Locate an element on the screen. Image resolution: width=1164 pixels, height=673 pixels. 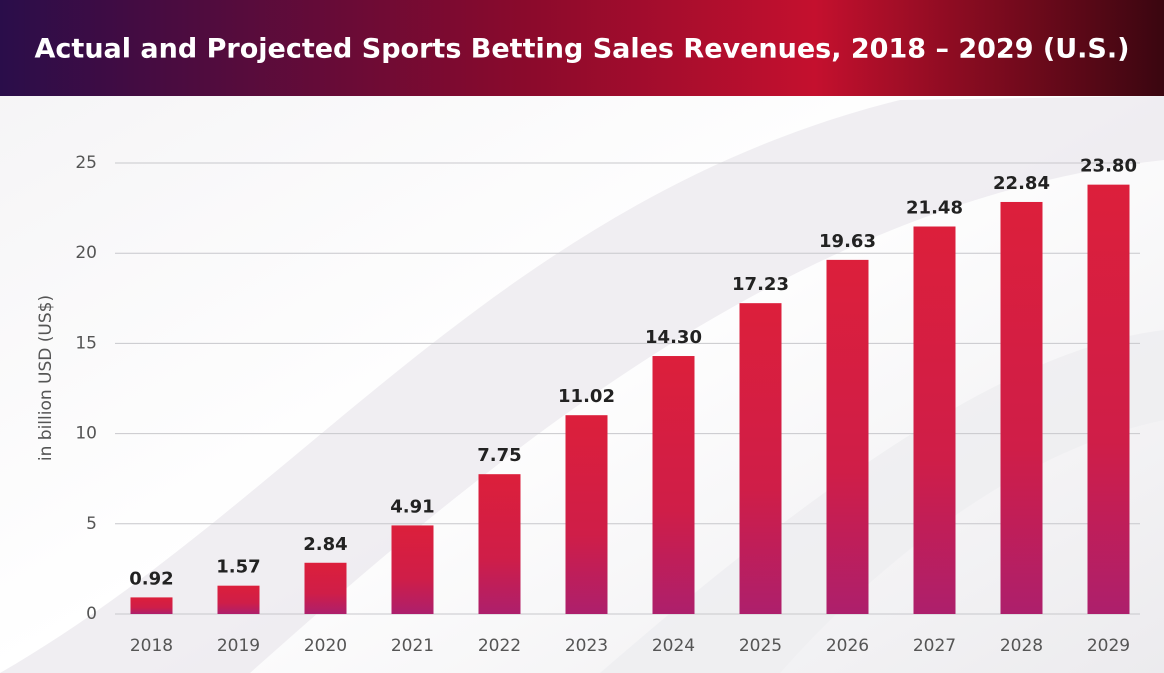
y-tick-label: 5 is located at coordinates (91, 524).